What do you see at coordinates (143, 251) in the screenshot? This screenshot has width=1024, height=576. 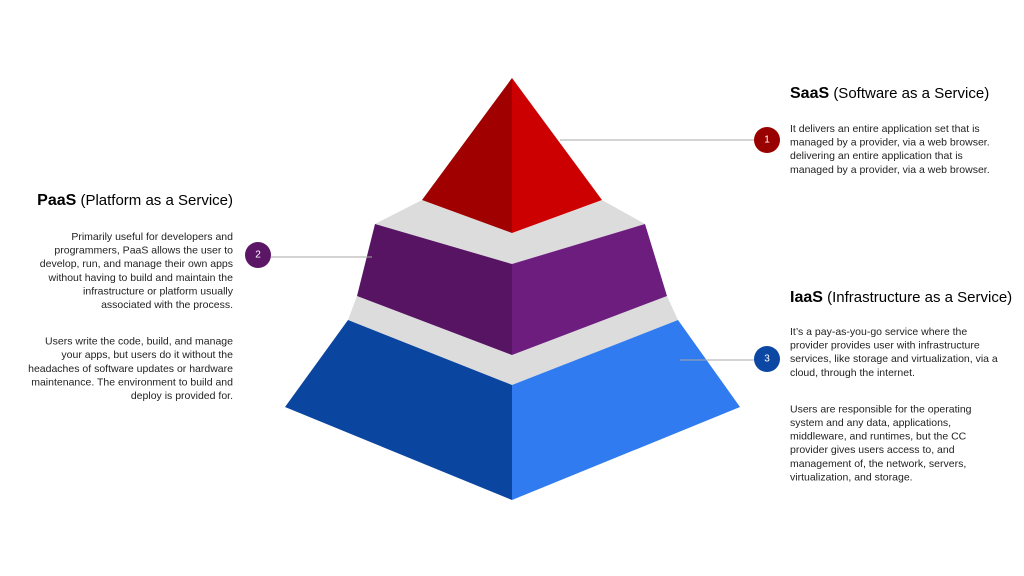 I see `description-line: programmers, PaaS allows the user to` at bounding box center [143, 251].